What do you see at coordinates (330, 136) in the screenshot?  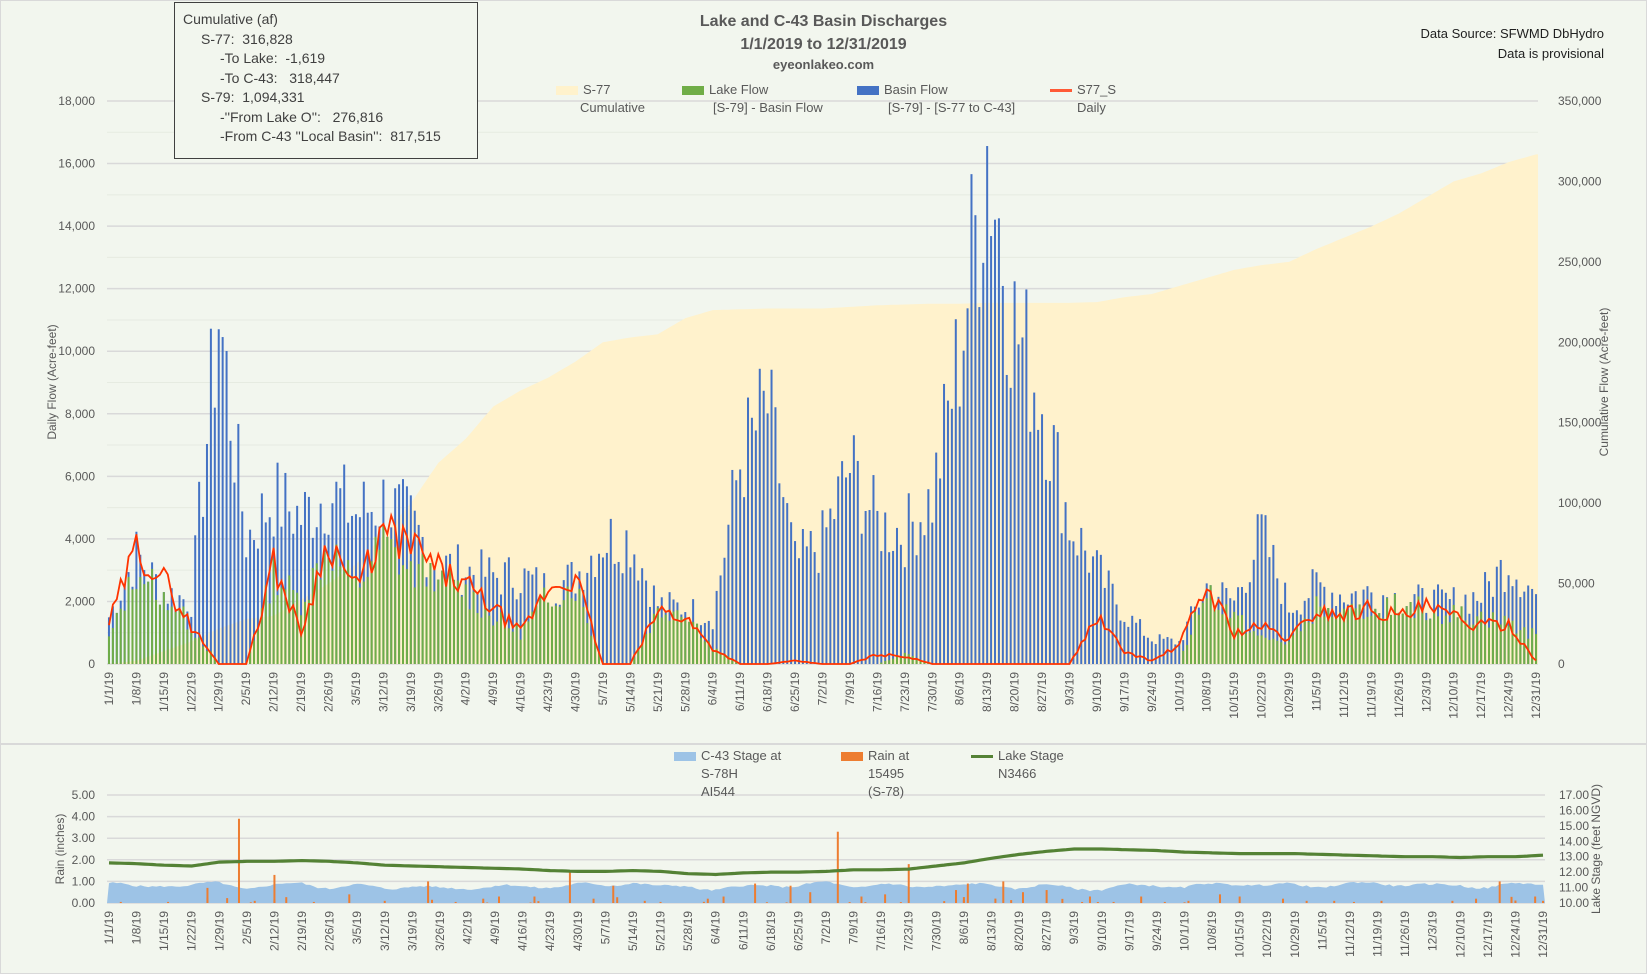 I see `summary-from-basin: -From C-43 ''Local Basin'': 817,515` at bounding box center [330, 136].